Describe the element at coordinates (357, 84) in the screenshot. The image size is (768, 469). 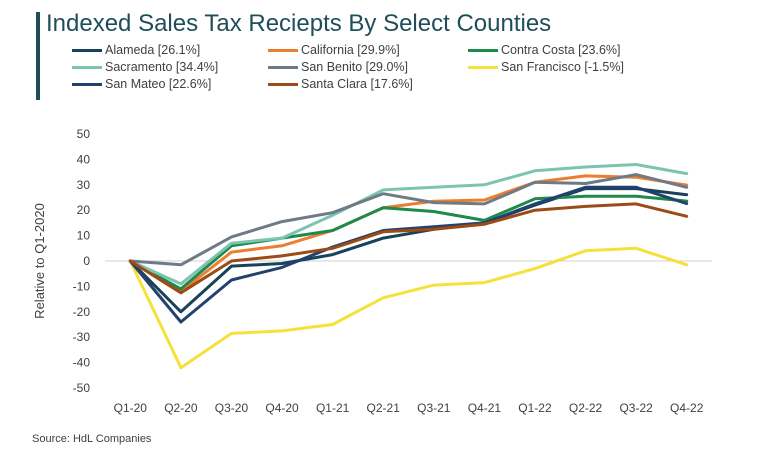
I see `legend-label: Santa Clara [17.6%]` at that location.